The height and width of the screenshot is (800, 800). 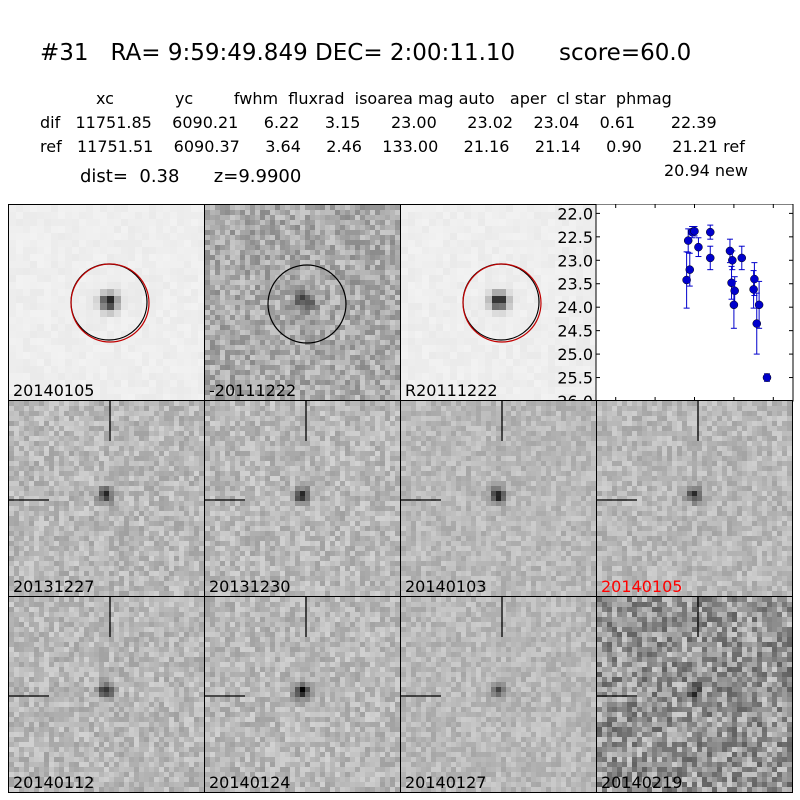 I want to click on epoch-stamp-panel: 20140219, so click(x=694, y=694).